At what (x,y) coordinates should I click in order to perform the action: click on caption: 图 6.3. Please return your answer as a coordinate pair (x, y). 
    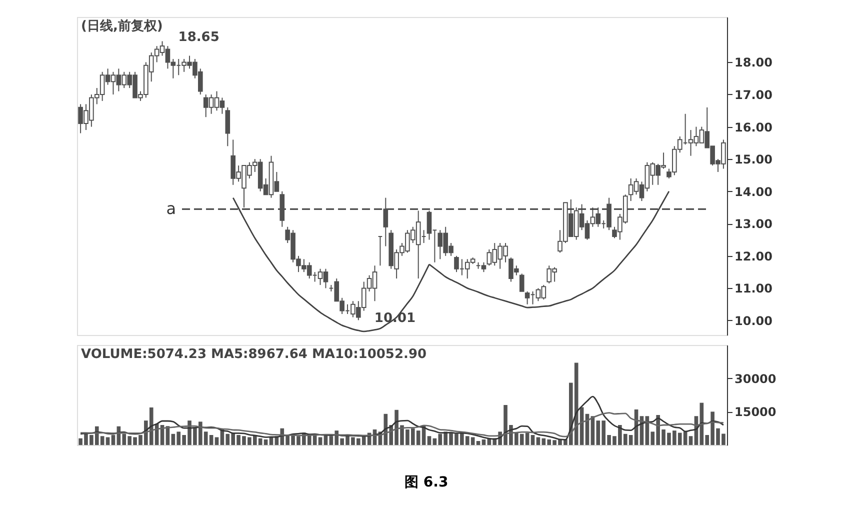
    Looking at the image, I should click on (426, 482).